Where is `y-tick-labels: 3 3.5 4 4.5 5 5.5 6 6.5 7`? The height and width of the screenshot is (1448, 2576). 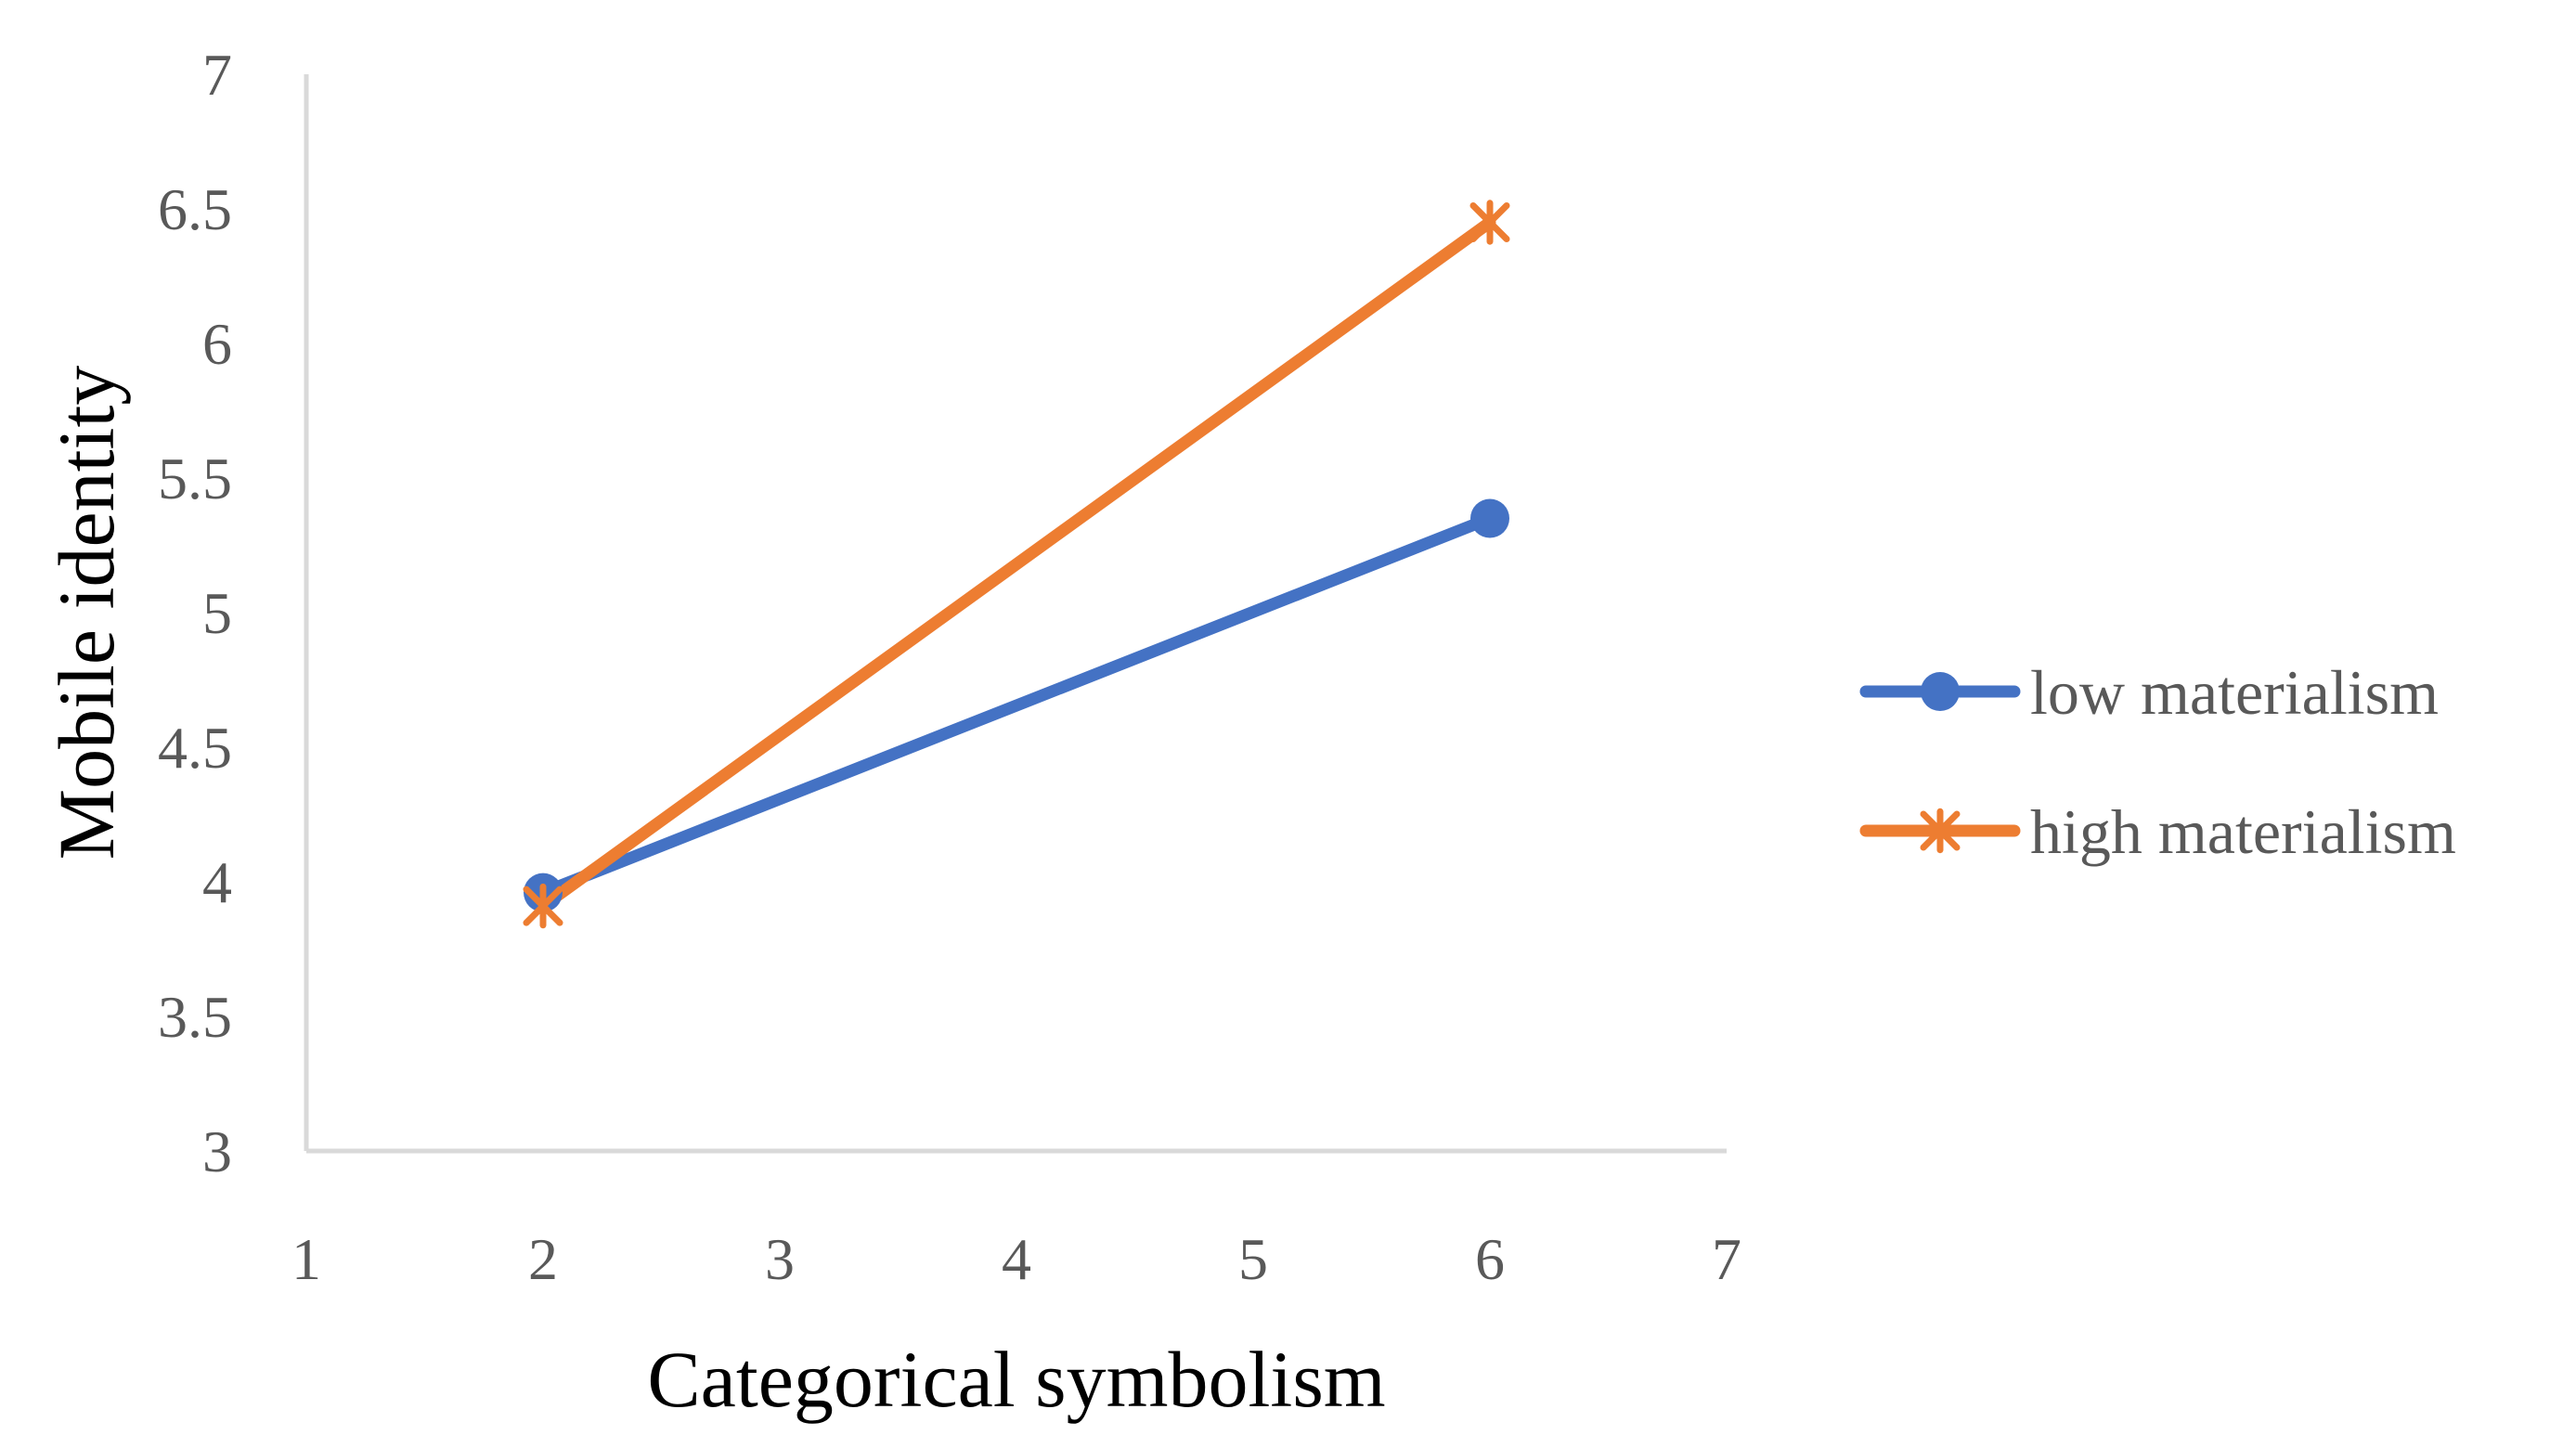 y-tick-labels: 3 3.5 4 4.5 5 5.5 6 6.5 7 is located at coordinates (195, 613).